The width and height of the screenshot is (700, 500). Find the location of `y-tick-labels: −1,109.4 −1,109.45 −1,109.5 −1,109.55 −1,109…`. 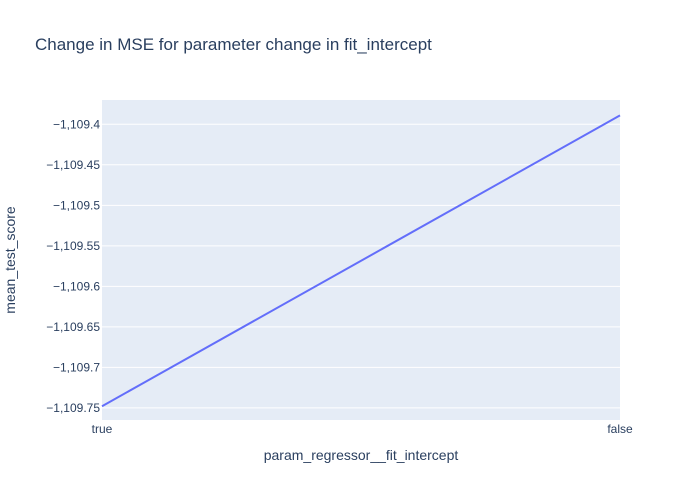

y-tick-labels: −1,109.4 −1,109.45 −1,109.5 −1,109.55 −1,109… is located at coordinates (73, 266).